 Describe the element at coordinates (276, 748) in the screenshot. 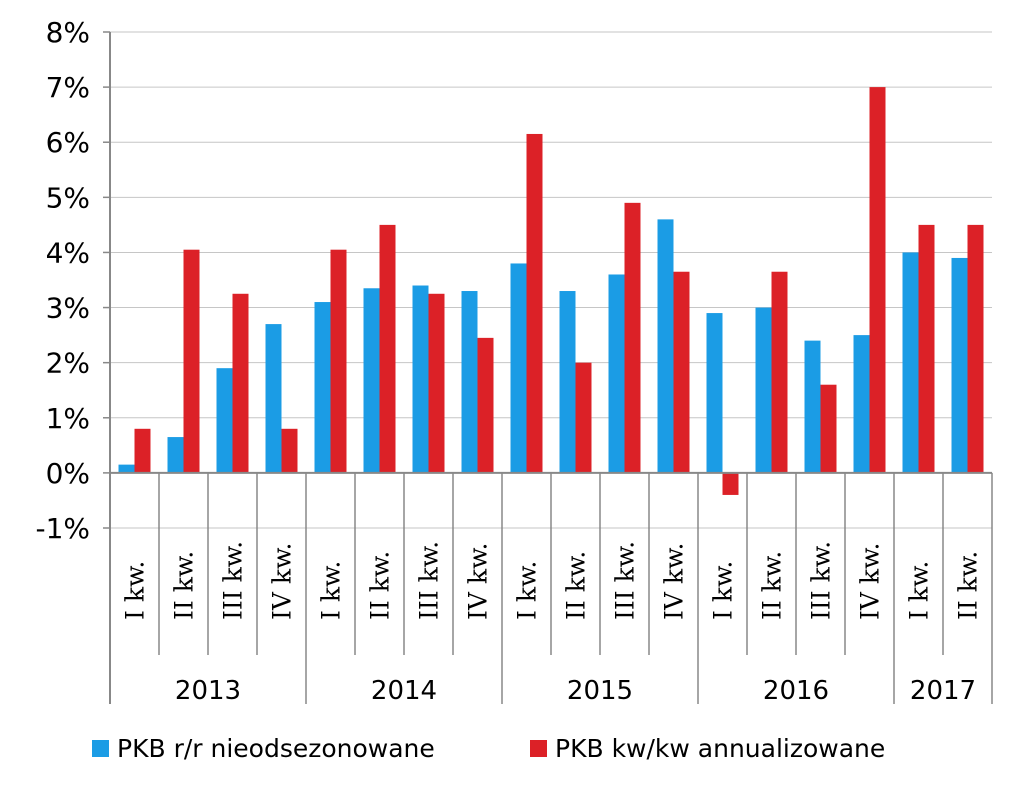

I see `legend-label-series-1: PKB r/r nieodsezonowane` at that location.